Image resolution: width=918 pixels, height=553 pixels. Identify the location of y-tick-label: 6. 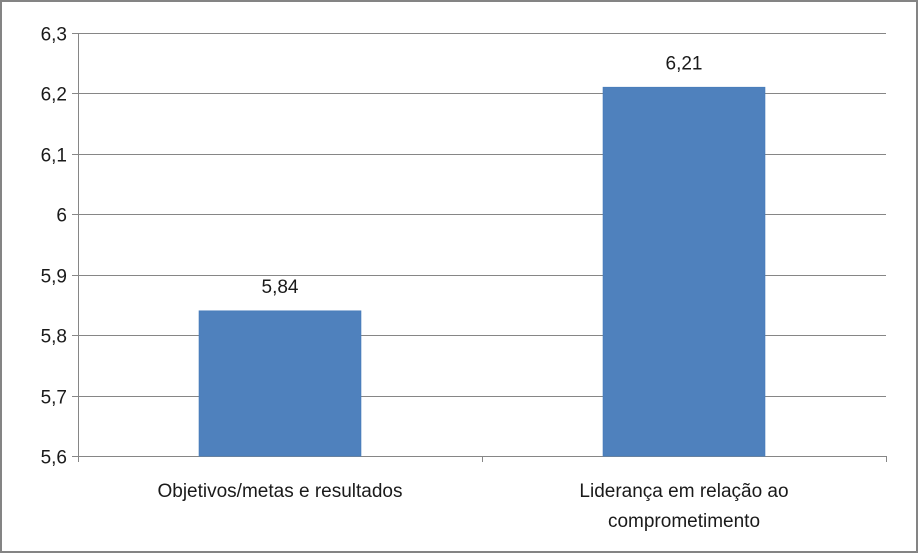
(61, 216).